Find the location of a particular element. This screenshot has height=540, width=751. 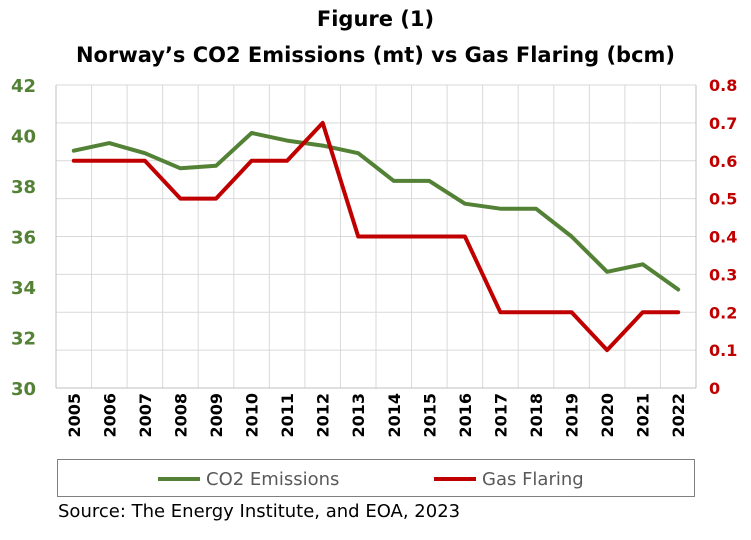

legend-swatch-gas-flaring is located at coordinates (455, 479).